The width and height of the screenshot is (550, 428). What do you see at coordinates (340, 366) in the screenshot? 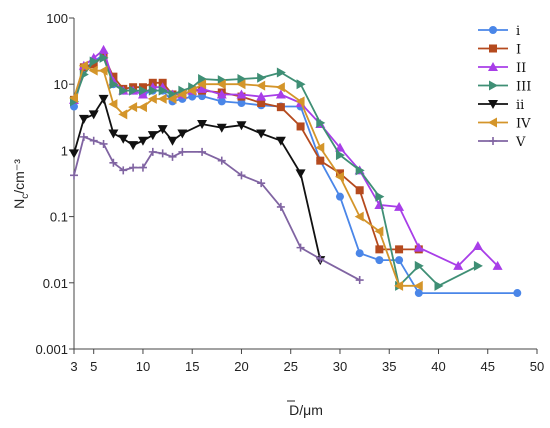
I see `x-tick-label: 30` at bounding box center [340, 366].